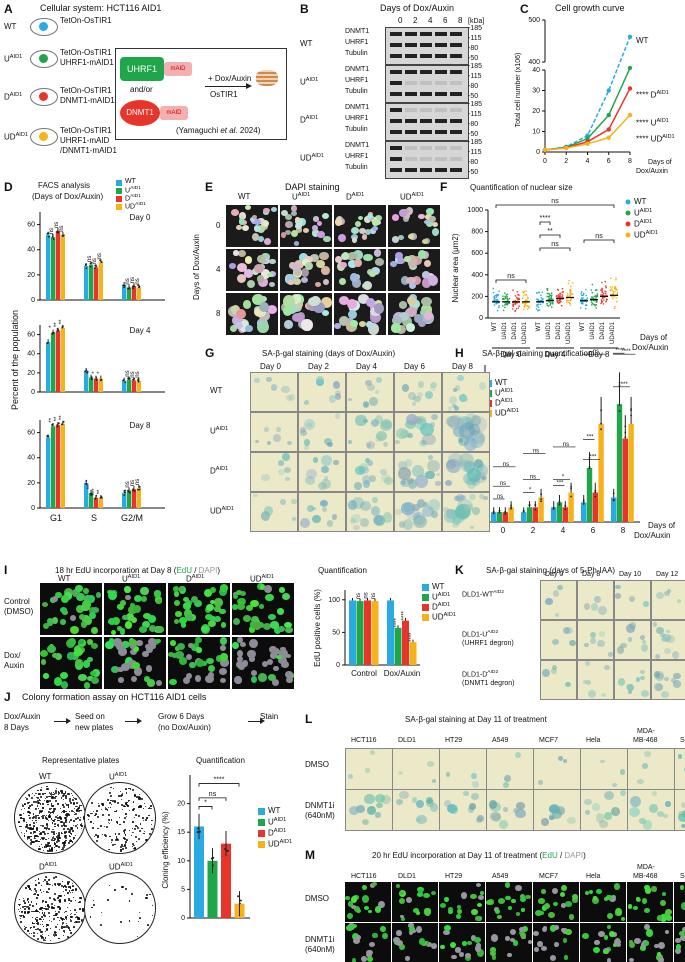 Image resolution: width=685 pixels, height=962 pixels. What do you see at coordinates (608, 129) in the screenshot?
I see `data-point` at bounding box center [608, 129].